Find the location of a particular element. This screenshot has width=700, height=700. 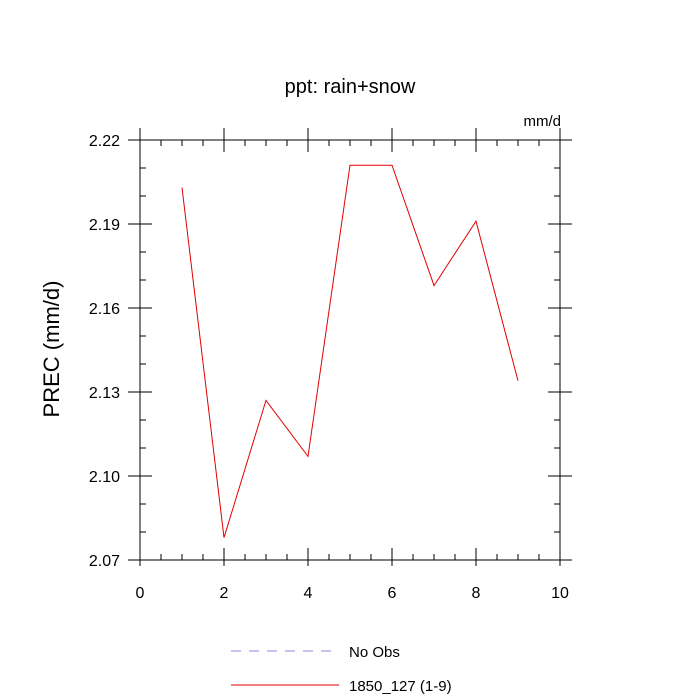

y-axis-label: PREC (mm/d) is located at coordinates (51, 349).